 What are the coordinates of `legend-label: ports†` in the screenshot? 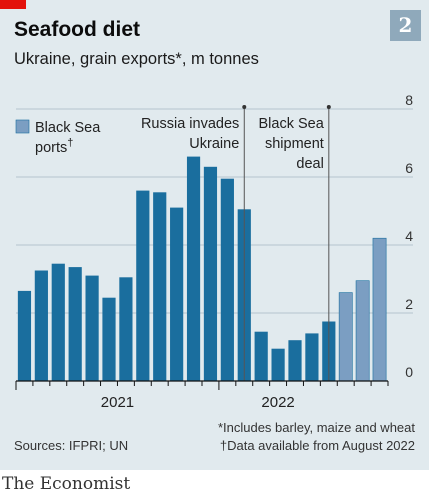 It's located at (54, 146).